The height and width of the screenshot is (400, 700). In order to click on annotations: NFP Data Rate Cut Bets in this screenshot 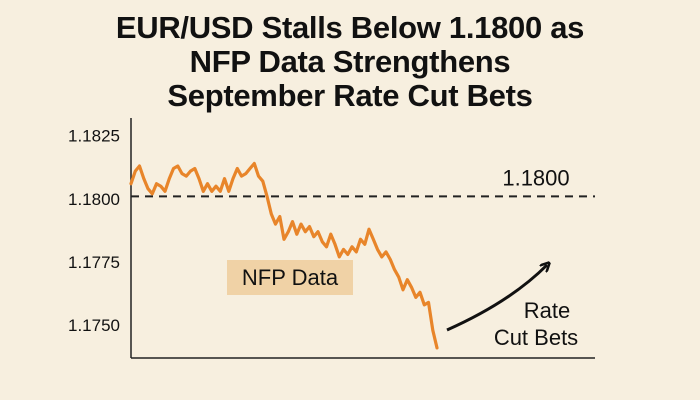, I will do `click(402, 305)`.